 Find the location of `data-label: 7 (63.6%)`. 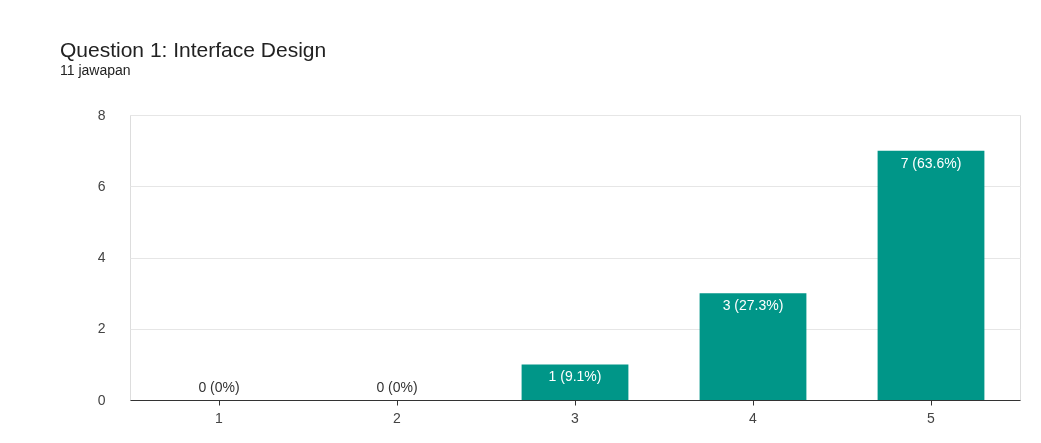

data-label: 7 (63.6%) is located at coordinates (931, 162).